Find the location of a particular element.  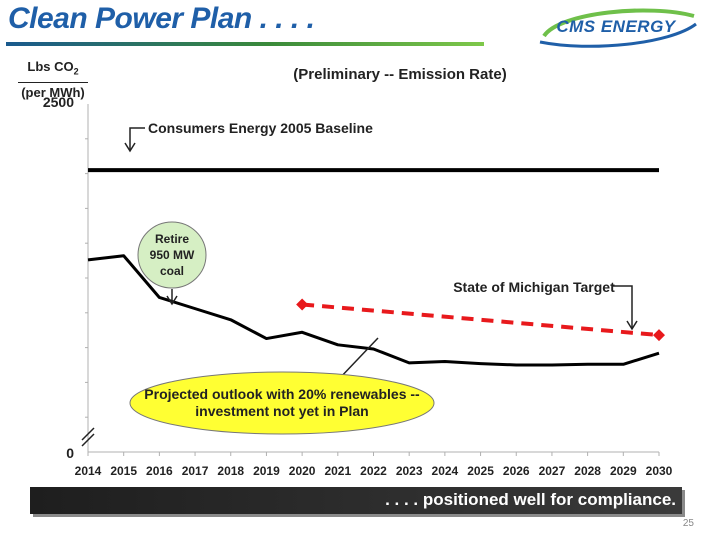

footer-banner: . . . . positioned well for compliance. is located at coordinates (356, 500).